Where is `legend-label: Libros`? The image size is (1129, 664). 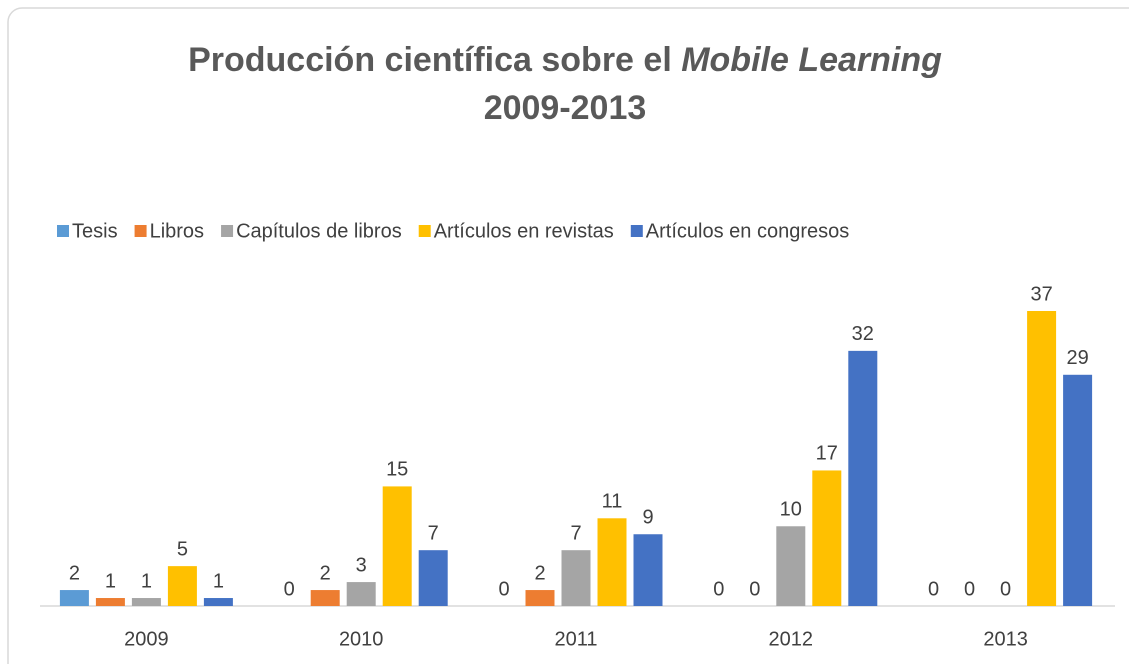 legend-label: Libros is located at coordinates (177, 231).